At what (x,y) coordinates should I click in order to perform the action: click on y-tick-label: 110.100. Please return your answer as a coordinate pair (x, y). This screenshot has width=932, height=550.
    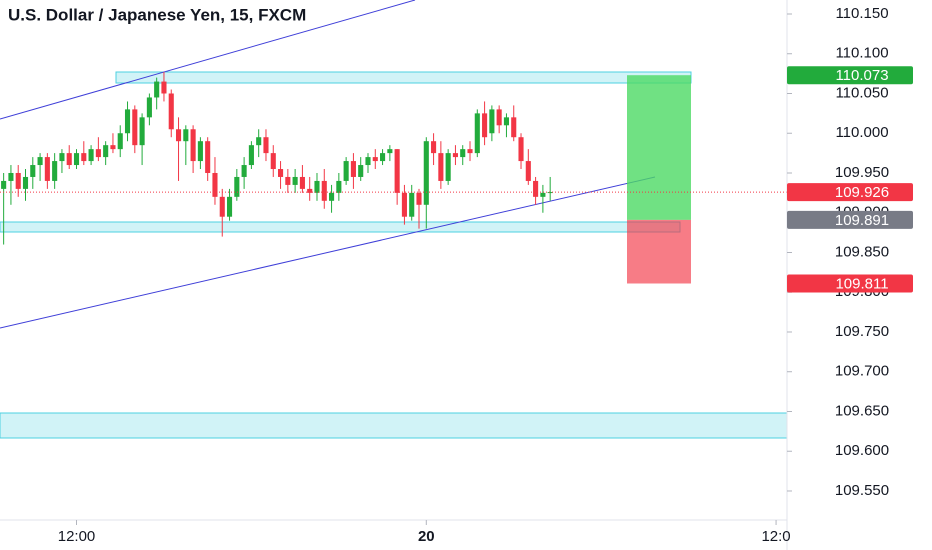
    Looking at the image, I should click on (861, 53).